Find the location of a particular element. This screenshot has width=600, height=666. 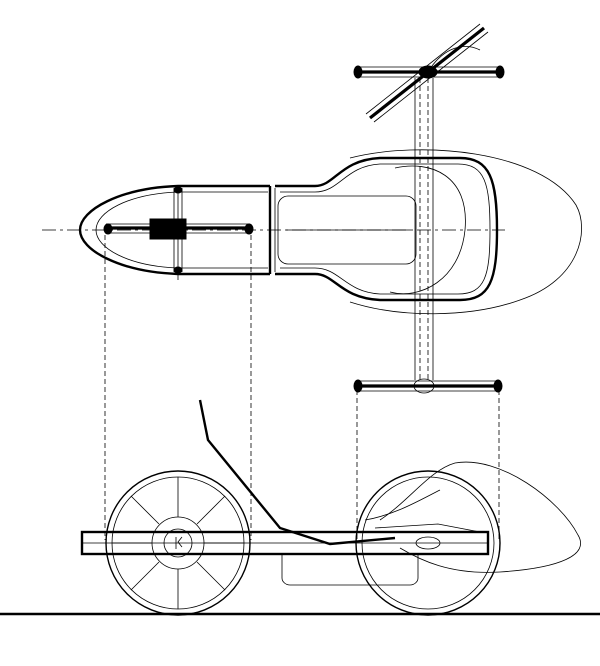

frame-board-side is located at coordinates (285, 543).